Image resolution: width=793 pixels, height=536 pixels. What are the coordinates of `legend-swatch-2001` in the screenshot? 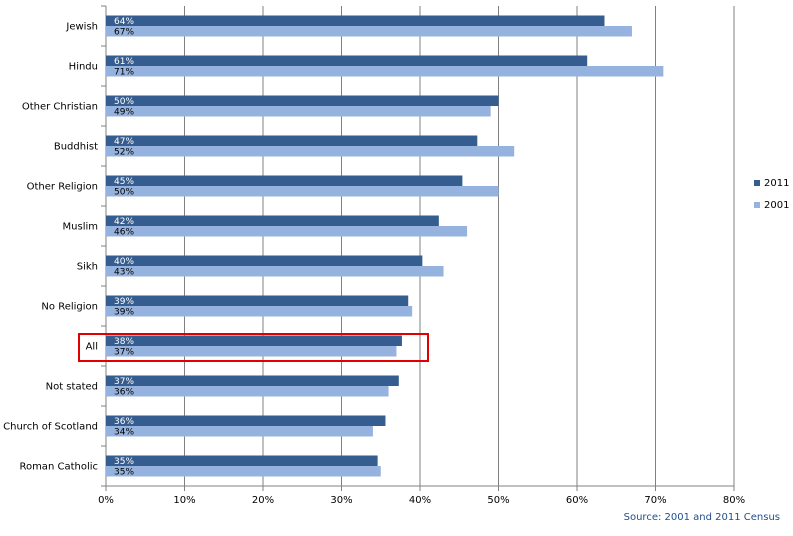 It's located at (757, 205).